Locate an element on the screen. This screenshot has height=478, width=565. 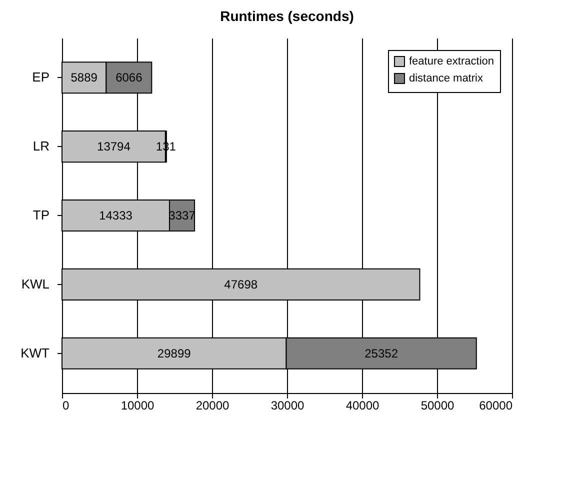
y-tick-label: LR is located at coordinates (41, 146).